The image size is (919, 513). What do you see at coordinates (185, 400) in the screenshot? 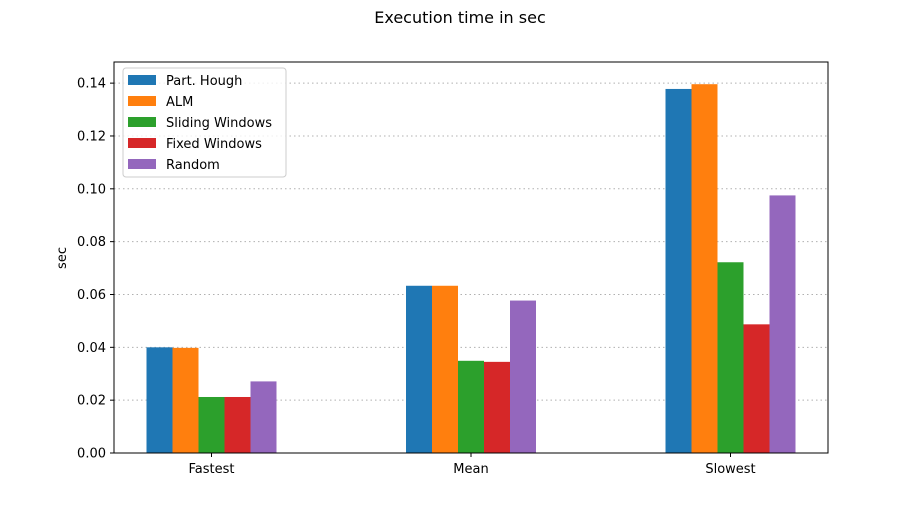
I see `bar-alm-fastest` at bounding box center [185, 400].